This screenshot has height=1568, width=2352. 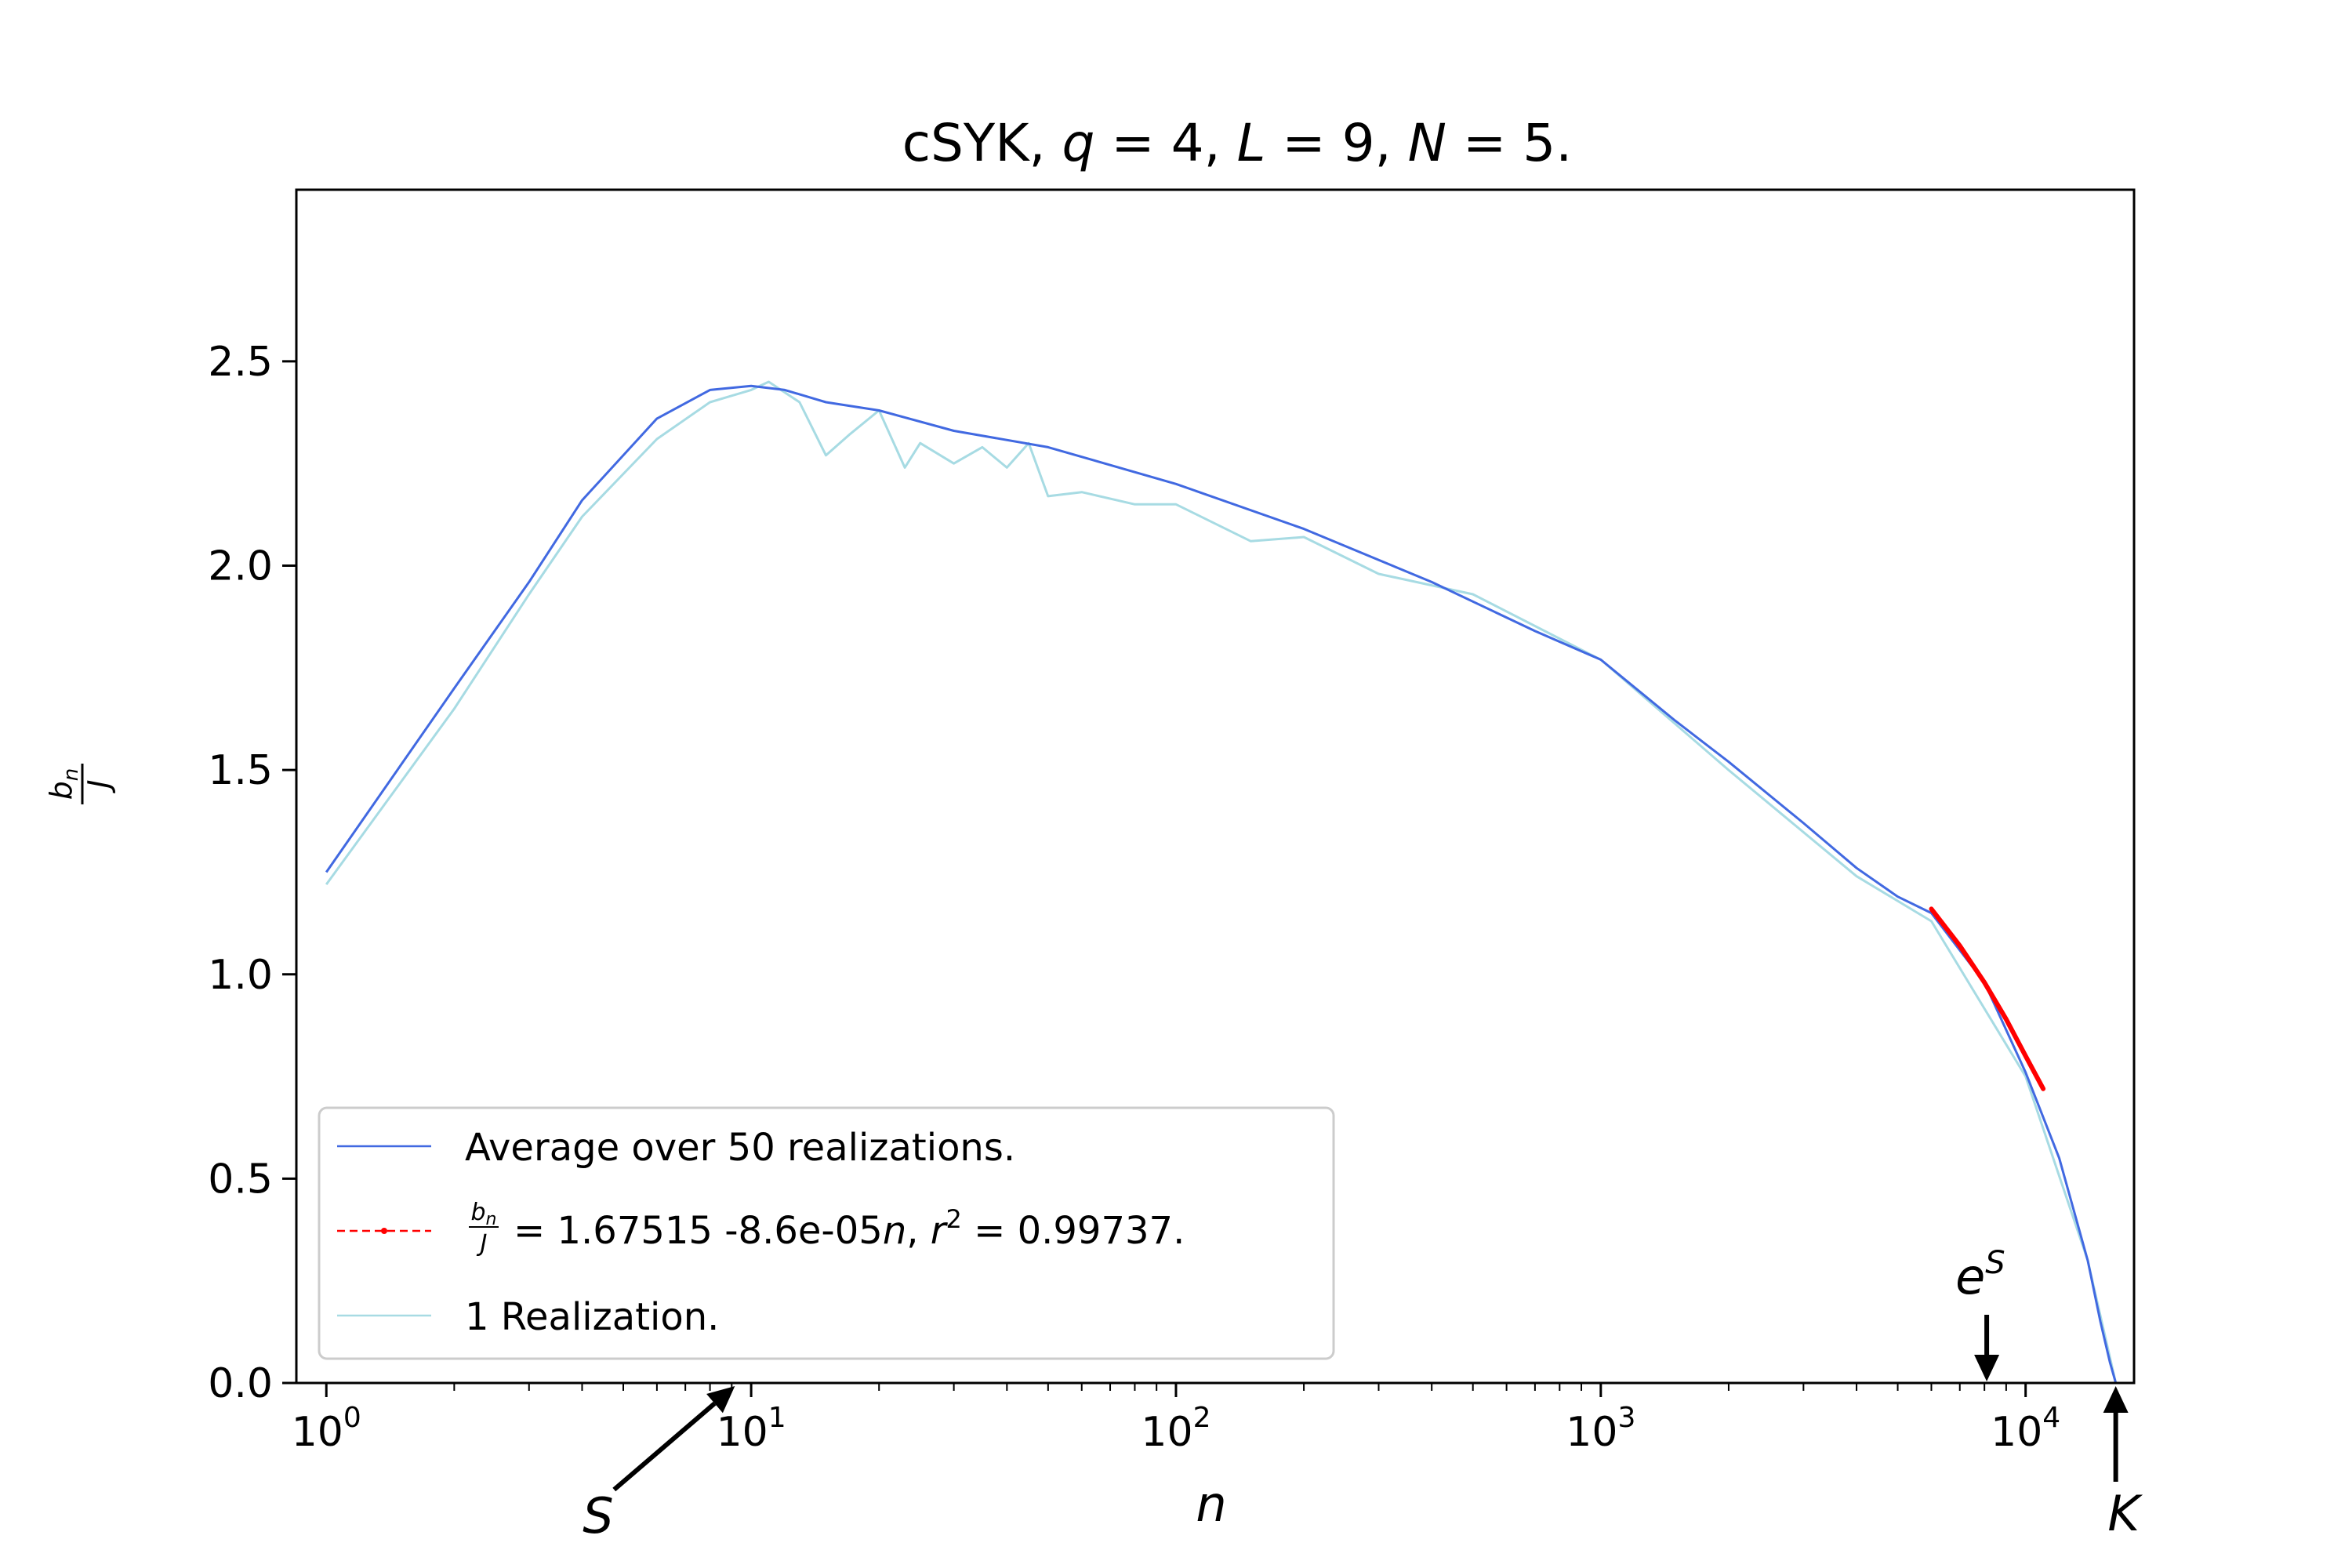 What do you see at coordinates (751, 1429) in the screenshot?
I see `x-tick-label-1: 10¹` at bounding box center [751, 1429].